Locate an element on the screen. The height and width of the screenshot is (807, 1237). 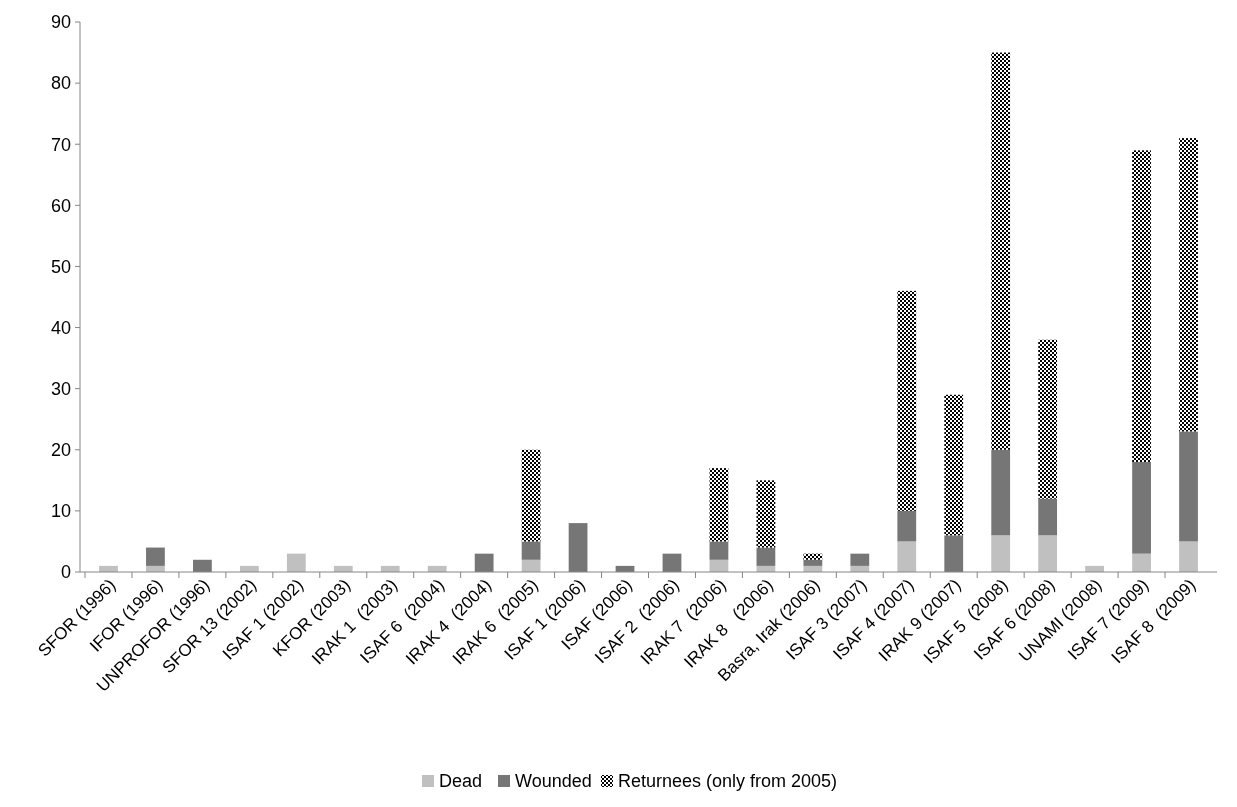
y-tick-label: 0 is located at coordinates (65, 572).